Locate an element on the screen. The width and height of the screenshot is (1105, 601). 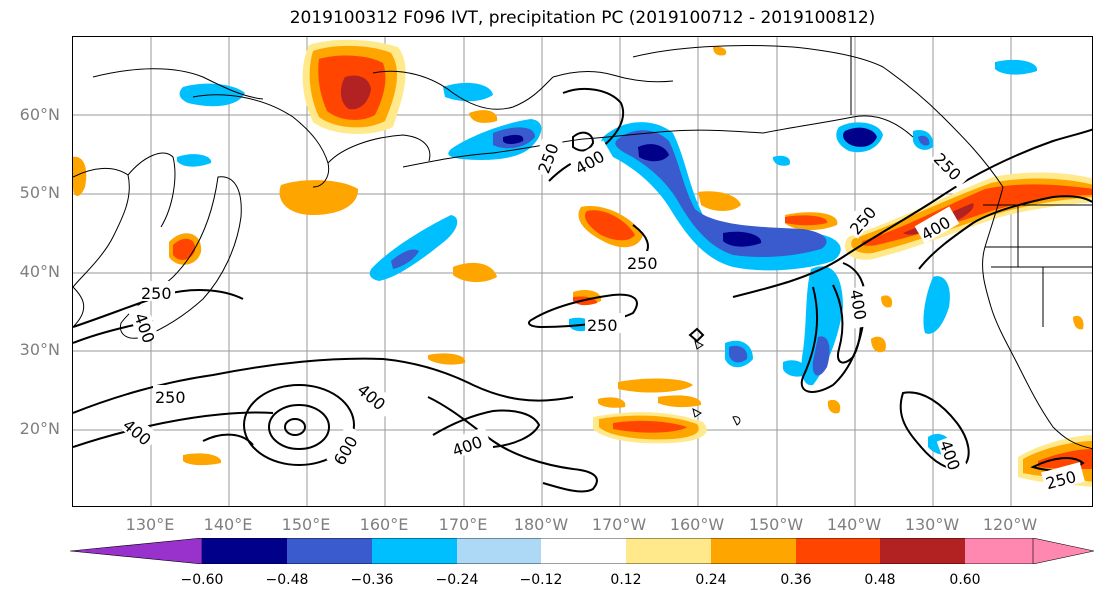
colorbar-tick-label: 0.60 is located at coordinates (965, 580).